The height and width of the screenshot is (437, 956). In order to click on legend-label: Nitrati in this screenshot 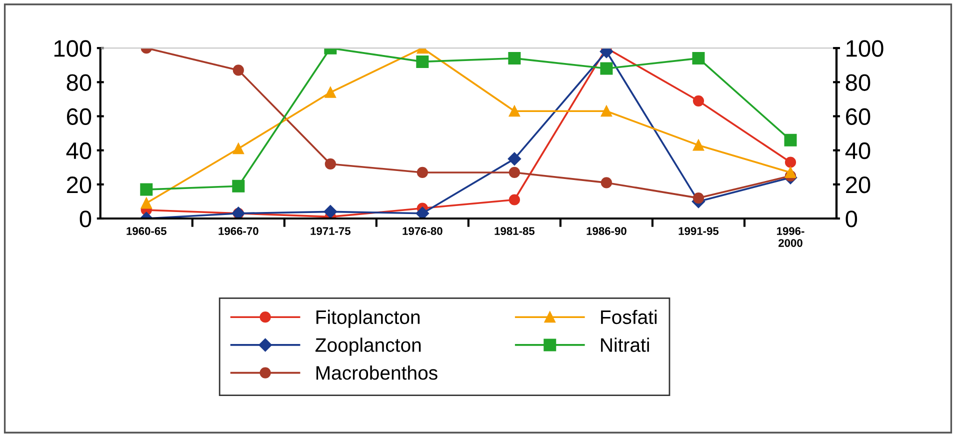, I will do `click(625, 345)`.